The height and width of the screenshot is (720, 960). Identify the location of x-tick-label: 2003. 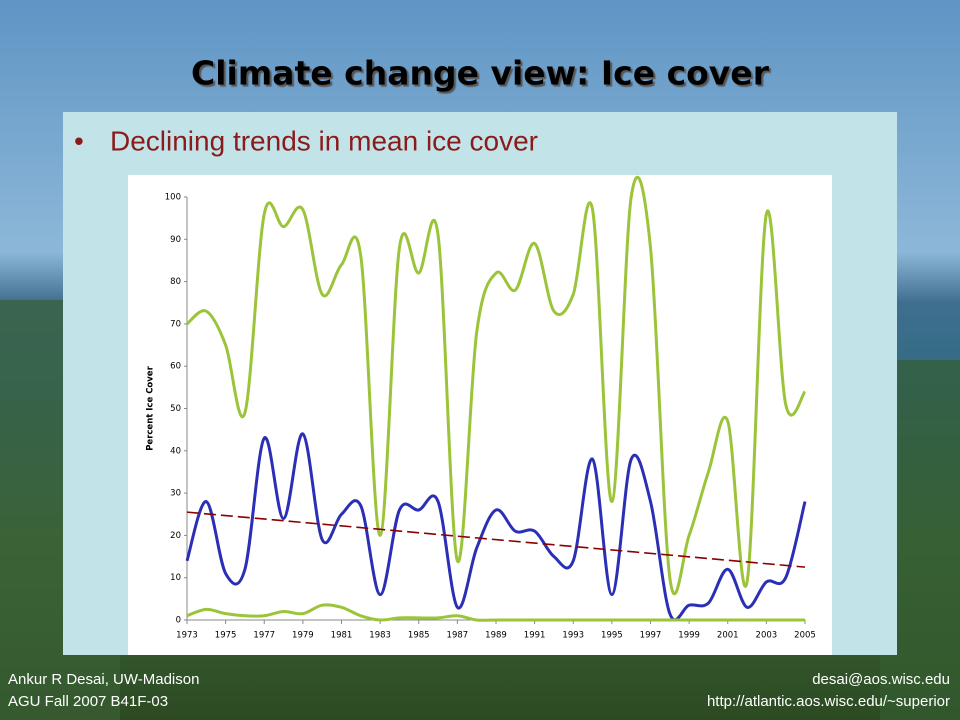
(767, 636).